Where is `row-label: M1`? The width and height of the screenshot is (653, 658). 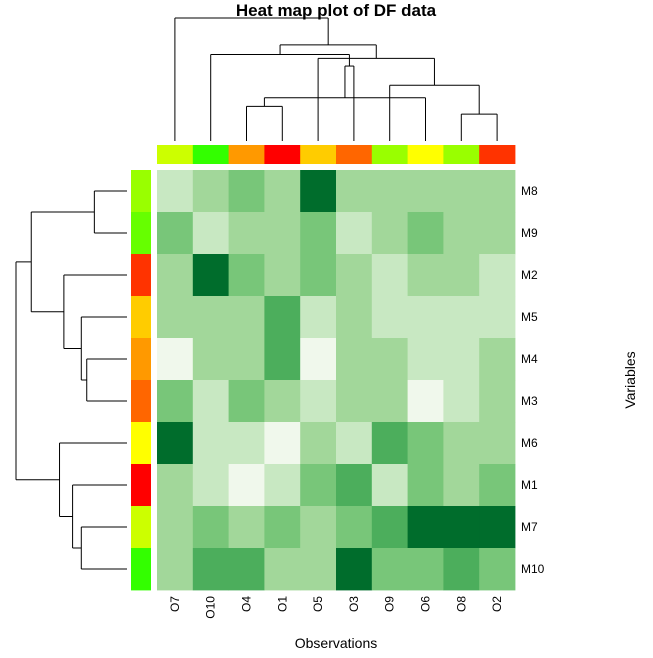
row-label: M1 is located at coordinates (529, 485).